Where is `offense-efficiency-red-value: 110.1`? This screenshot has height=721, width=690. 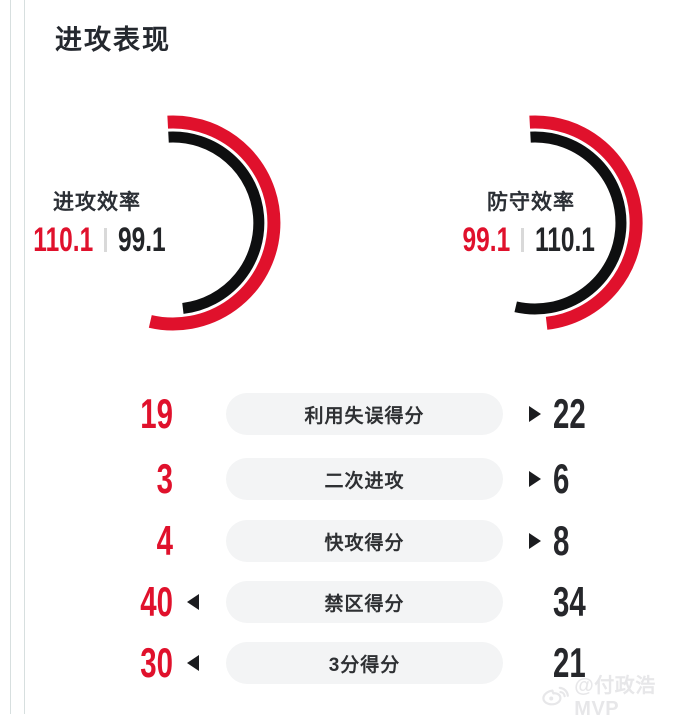 offense-efficiency-red-value: 110.1 is located at coordinates (63, 240).